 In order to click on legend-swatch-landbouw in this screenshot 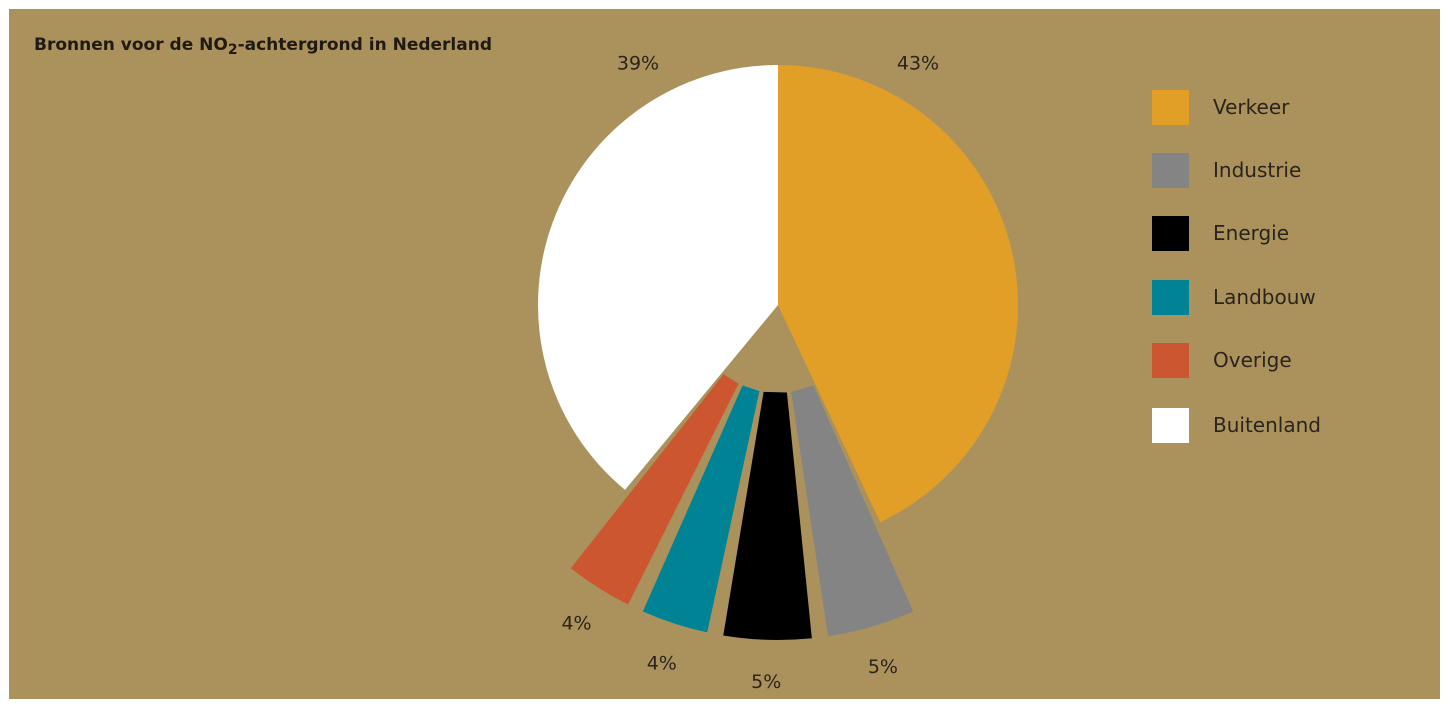, I will do `click(1170, 297)`.